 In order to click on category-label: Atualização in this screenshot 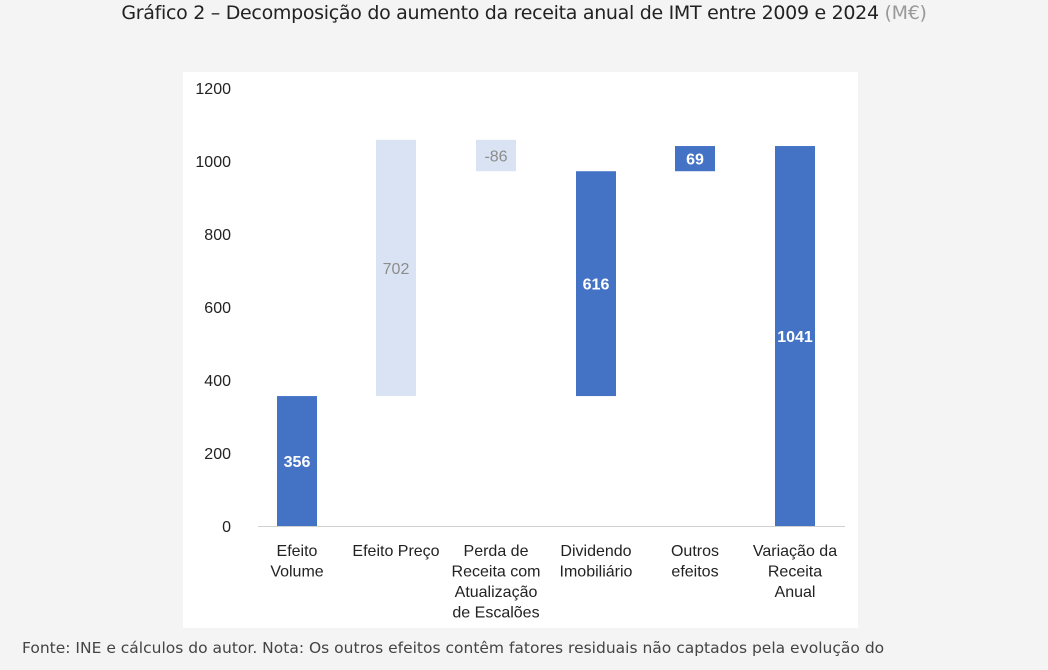, I will do `click(496, 592)`.